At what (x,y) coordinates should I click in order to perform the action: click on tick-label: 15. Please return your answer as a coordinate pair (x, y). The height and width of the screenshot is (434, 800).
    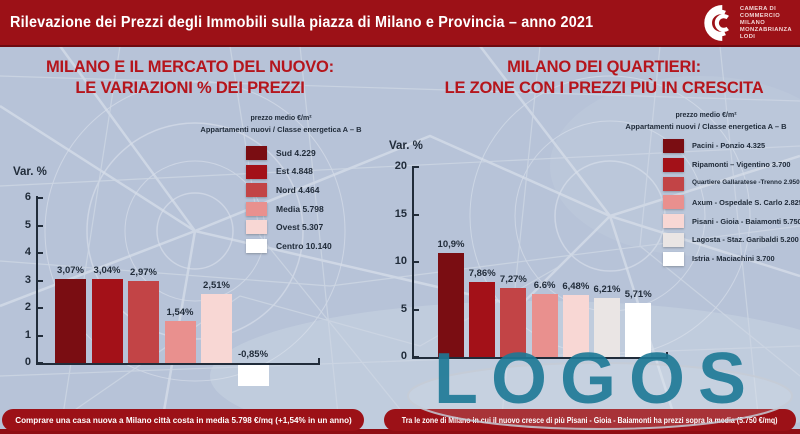
    Looking at the image, I should click on (400, 213).